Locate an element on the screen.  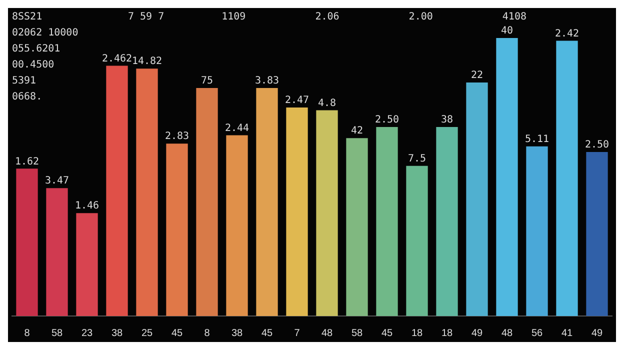
annotation: 1.46 is located at coordinates (87, 206).